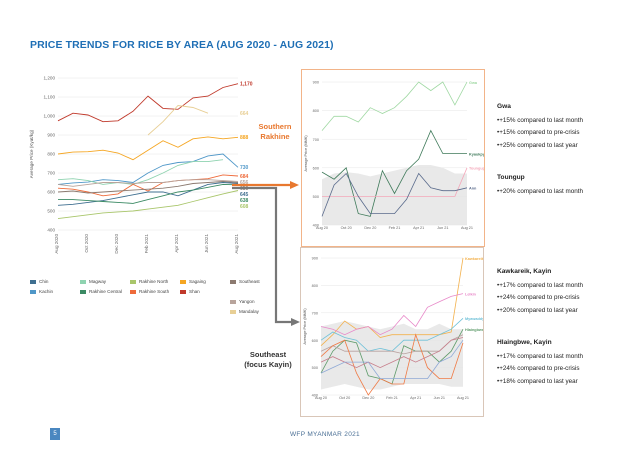 The height and width of the screenshot is (453, 640). I want to click on y-tick-label: 800, so click(316, 111).